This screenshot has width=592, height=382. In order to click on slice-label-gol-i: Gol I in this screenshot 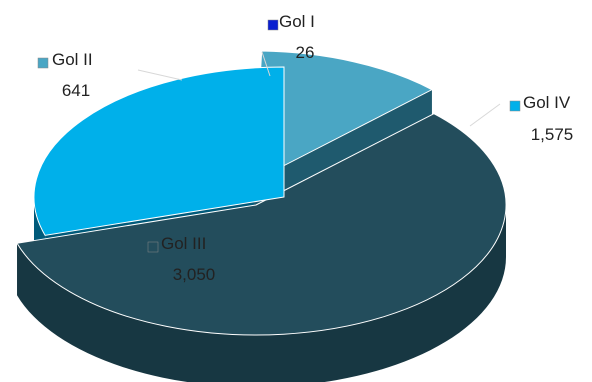, I will do `click(297, 21)`.